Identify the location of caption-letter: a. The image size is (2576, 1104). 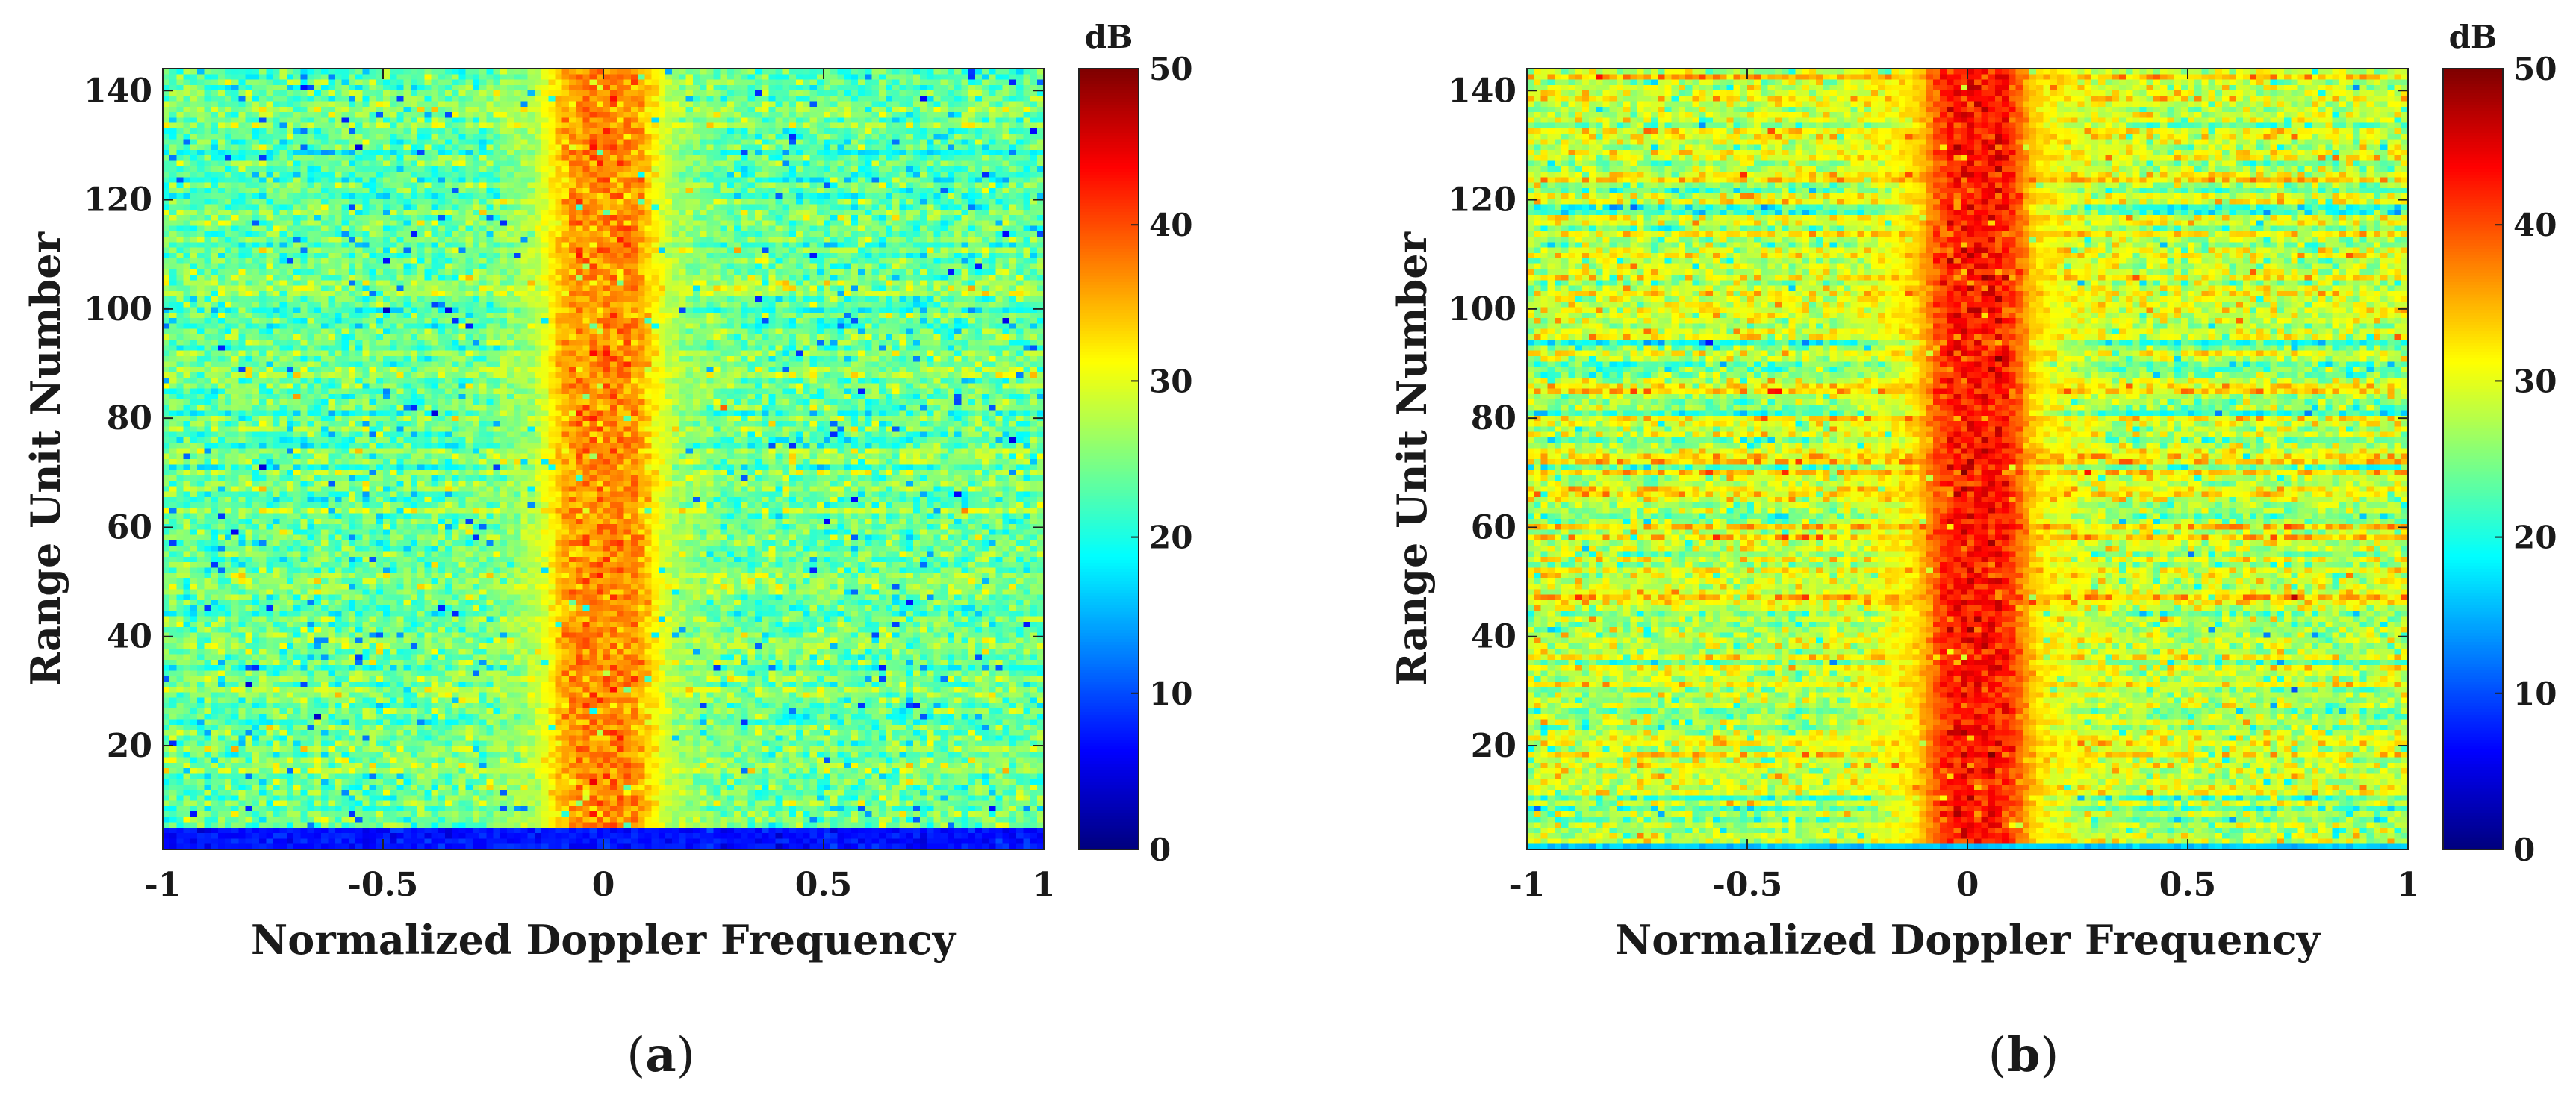
(660, 1055).